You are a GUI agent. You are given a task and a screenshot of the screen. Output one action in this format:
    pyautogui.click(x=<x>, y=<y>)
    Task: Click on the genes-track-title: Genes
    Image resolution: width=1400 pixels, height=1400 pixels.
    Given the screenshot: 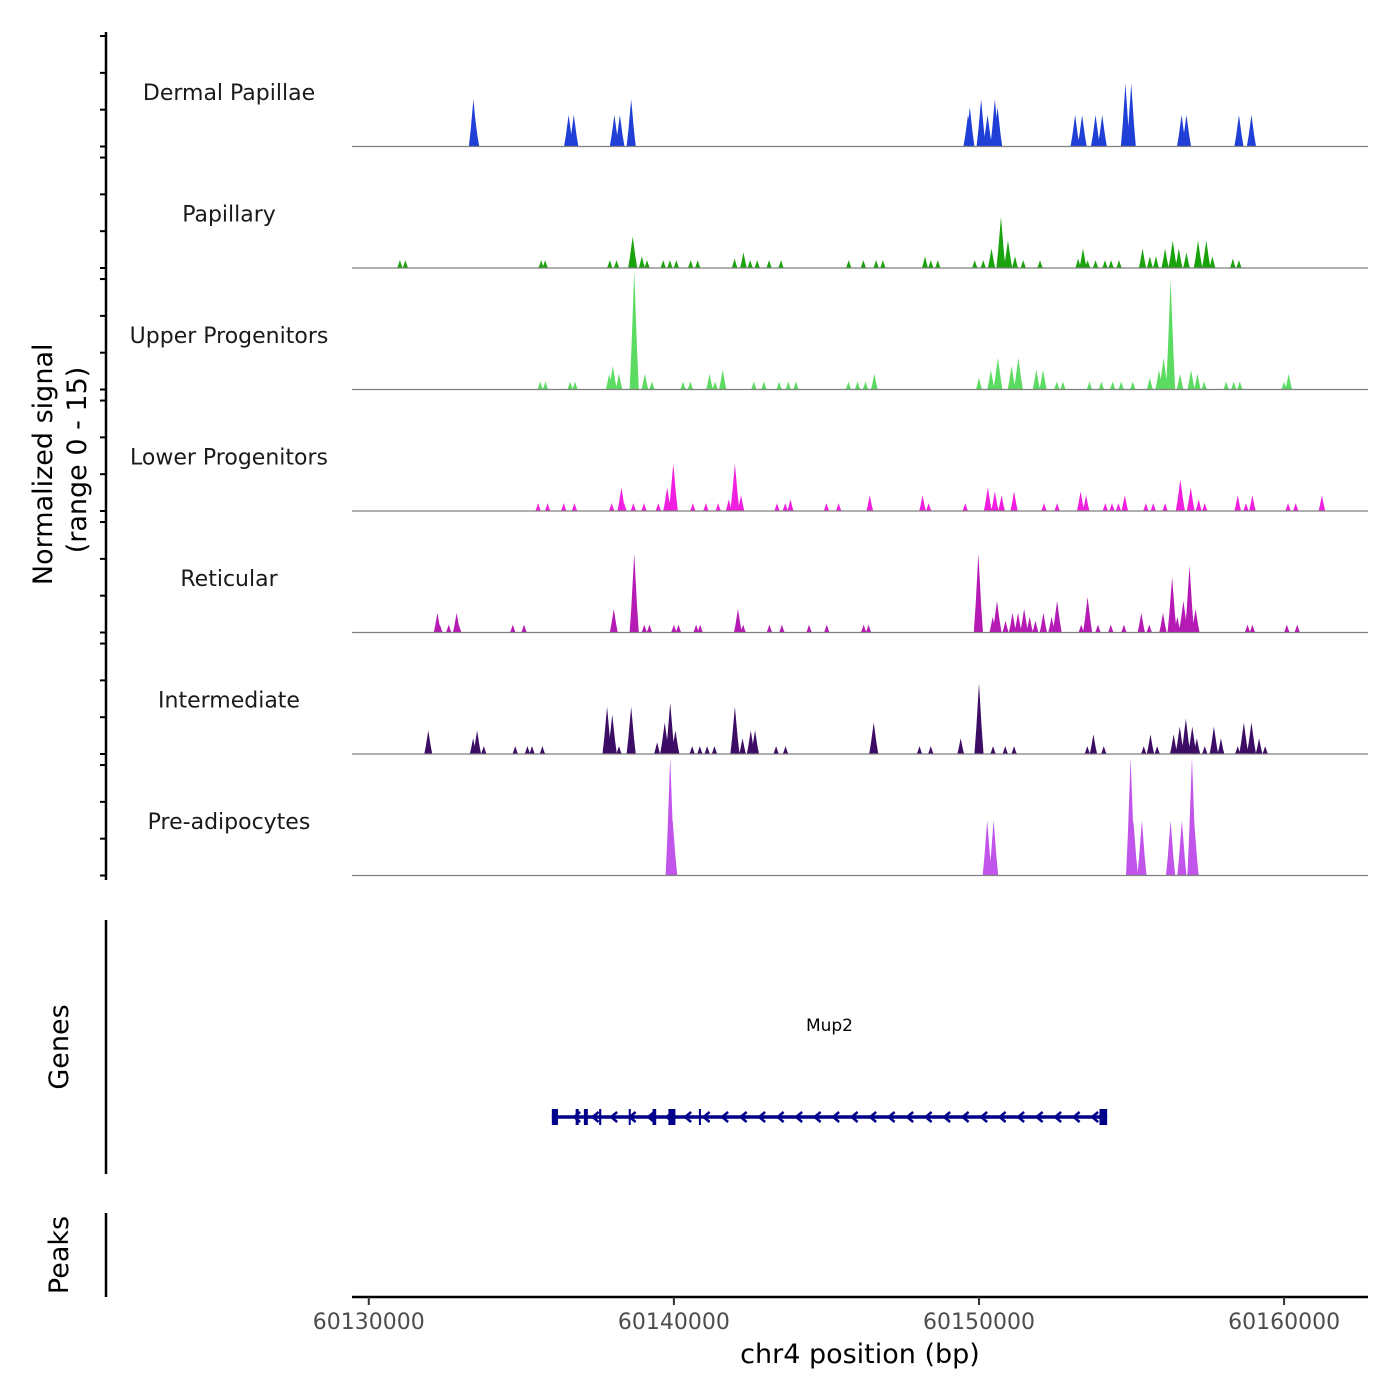 What is the action you would take?
    pyautogui.click(x=59, y=1046)
    